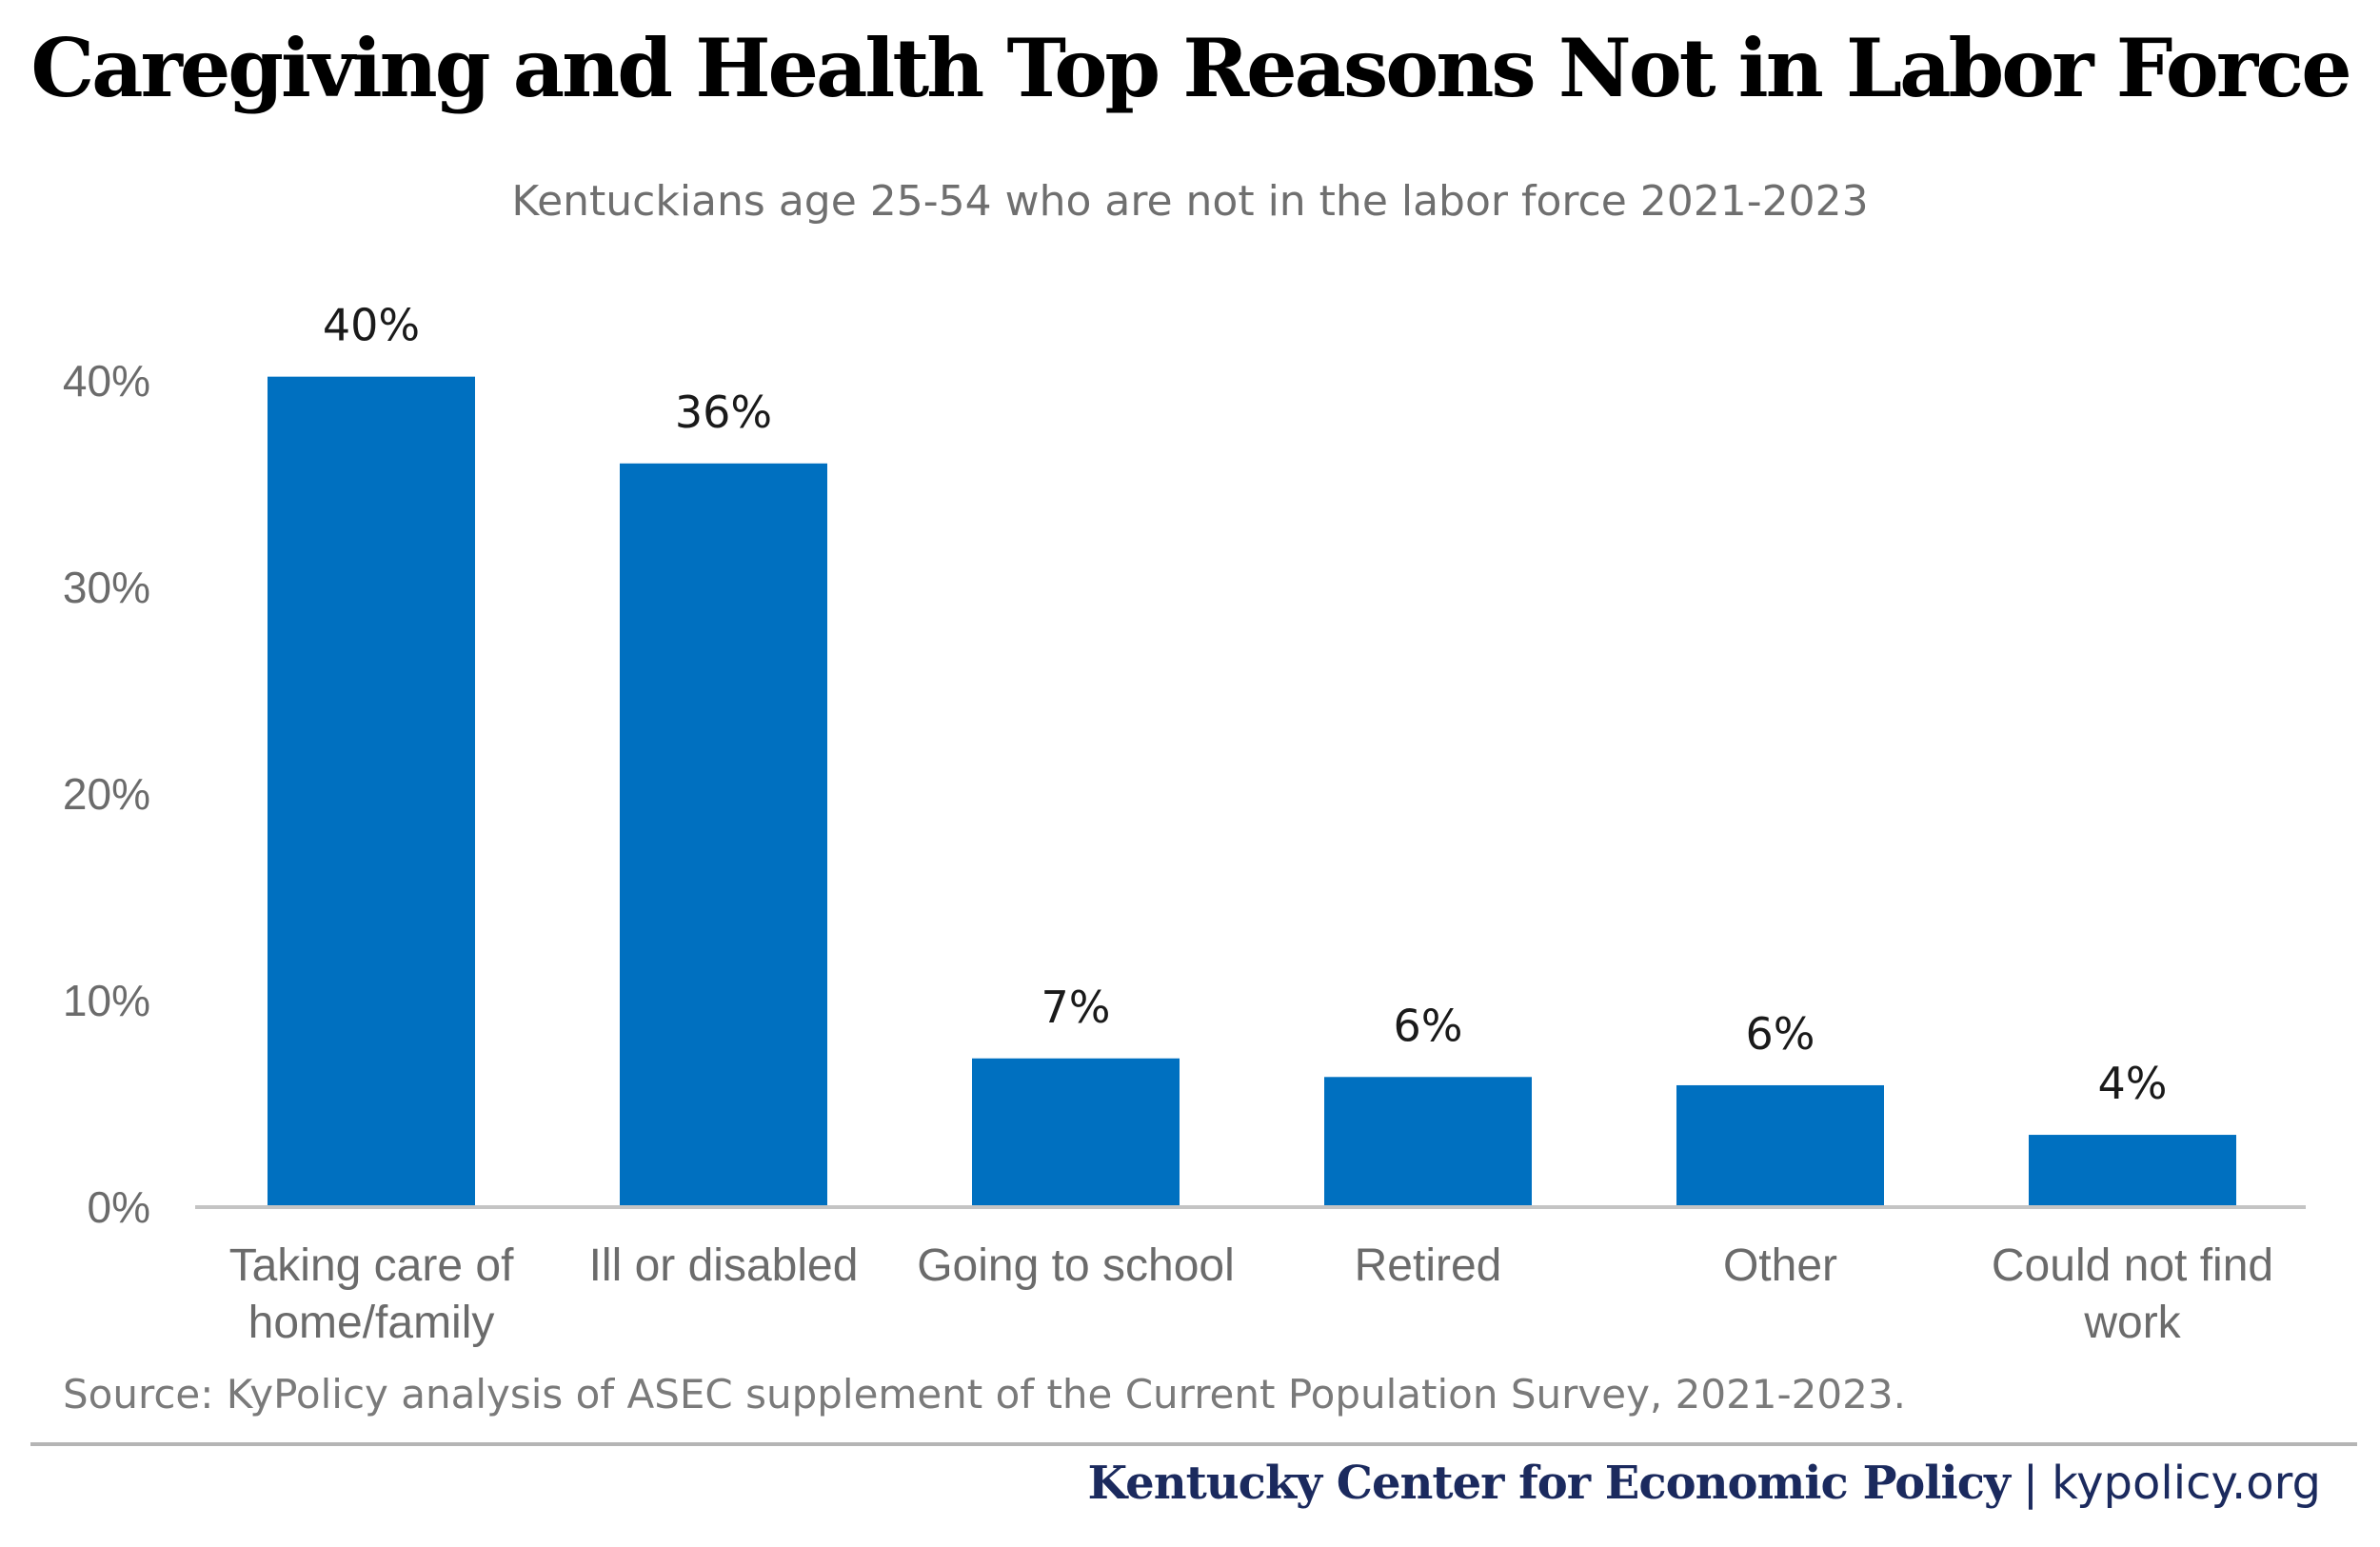 The image size is (2380, 1547). I want to click on data-label: 4%, so click(2133, 1083).